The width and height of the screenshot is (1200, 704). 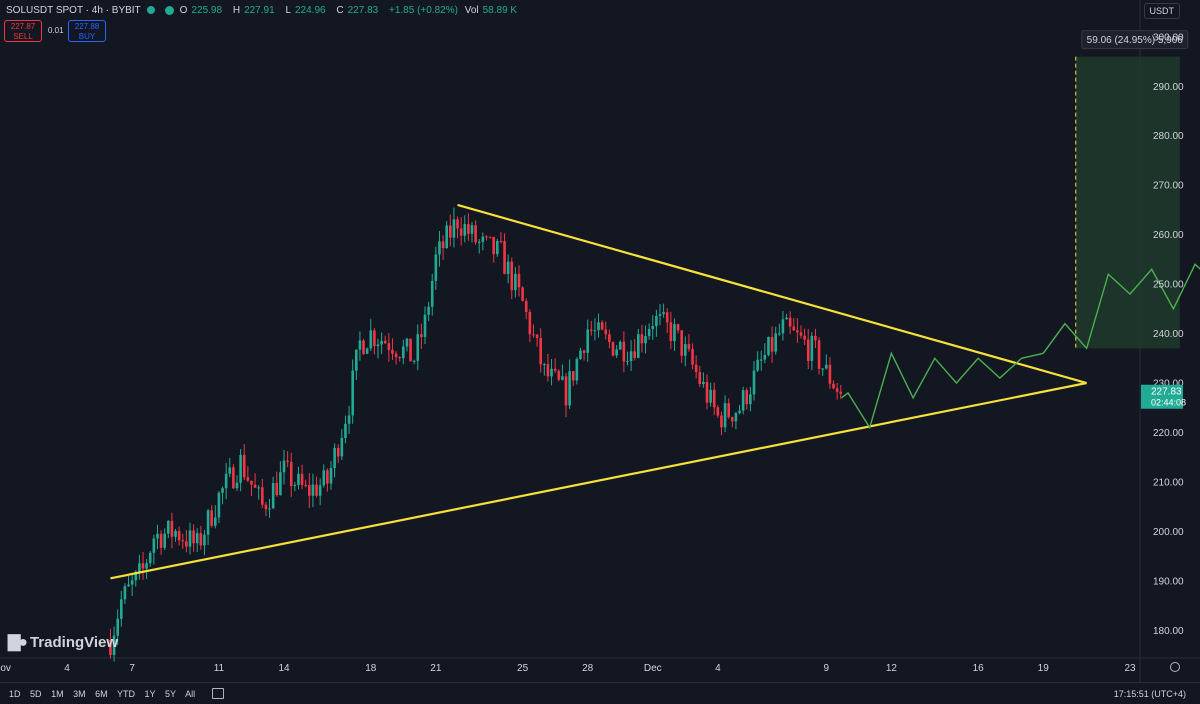 What do you see at coordinates (56, 30) in the screenshot?
I see `spread-value: 0.01` at bounding box center [56, 30].